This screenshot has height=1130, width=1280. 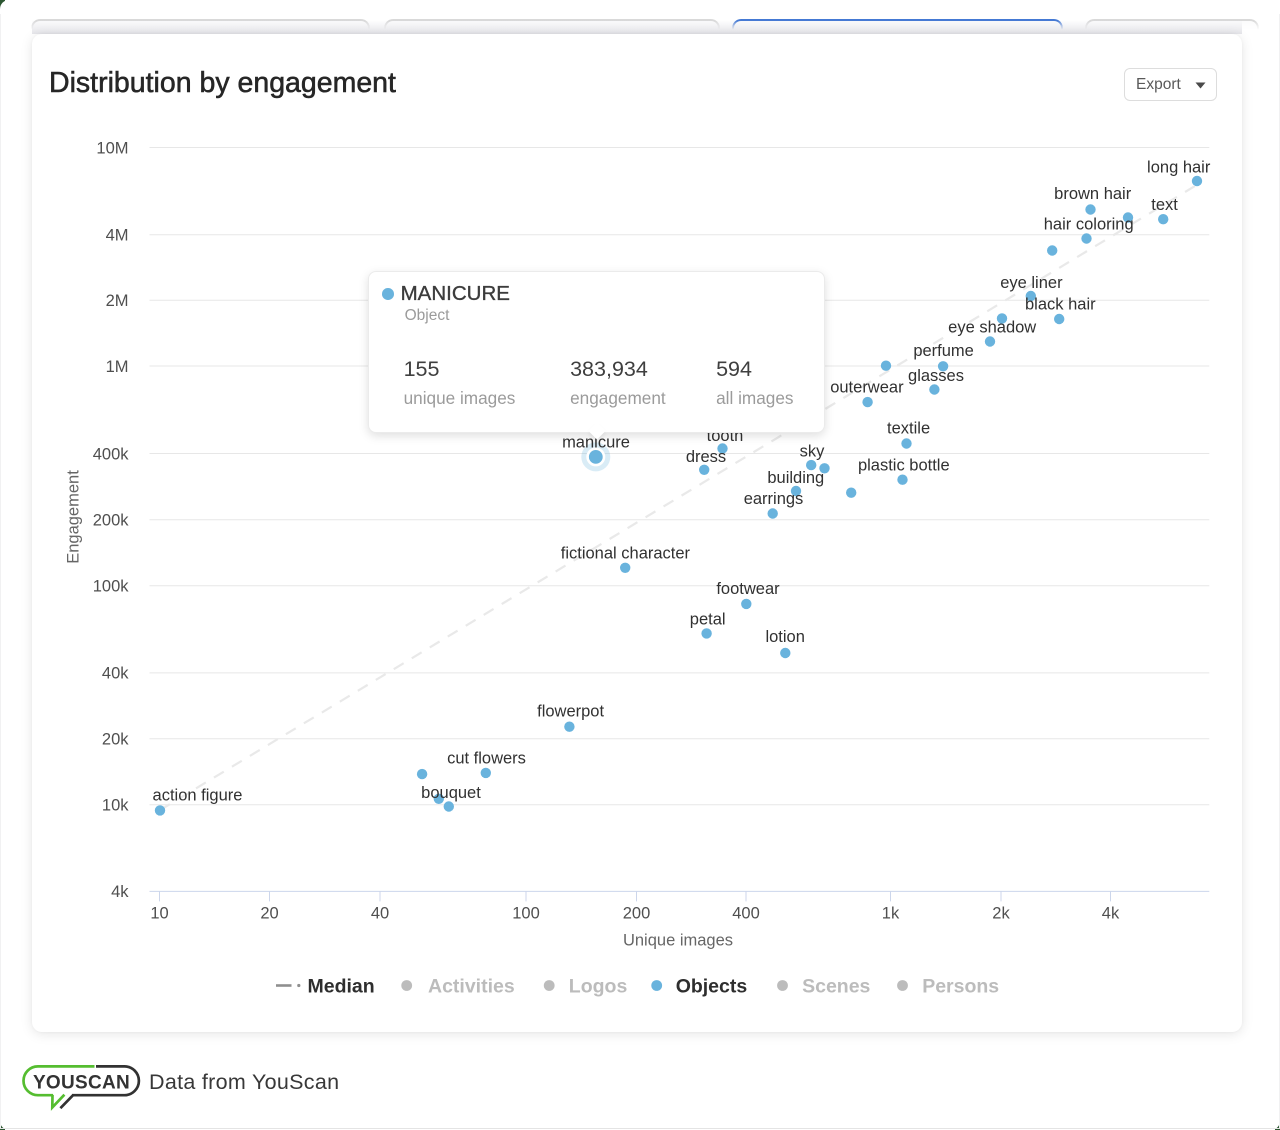 I want to click on svg-text: manicure, so click(x=596, y=442).